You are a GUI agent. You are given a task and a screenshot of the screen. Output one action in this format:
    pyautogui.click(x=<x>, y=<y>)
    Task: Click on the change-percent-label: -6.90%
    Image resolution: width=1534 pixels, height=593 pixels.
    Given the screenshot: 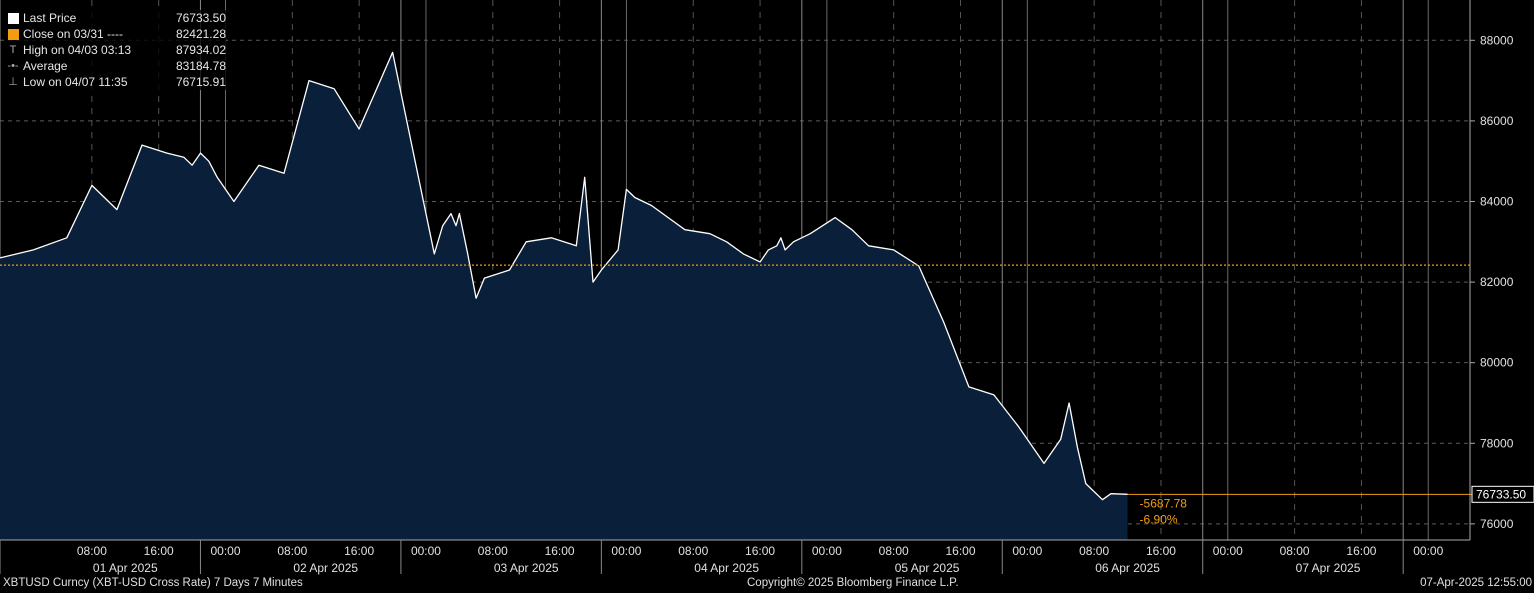 What is the action you would take?
    pyautogui.click(x=1159, y=519)
    